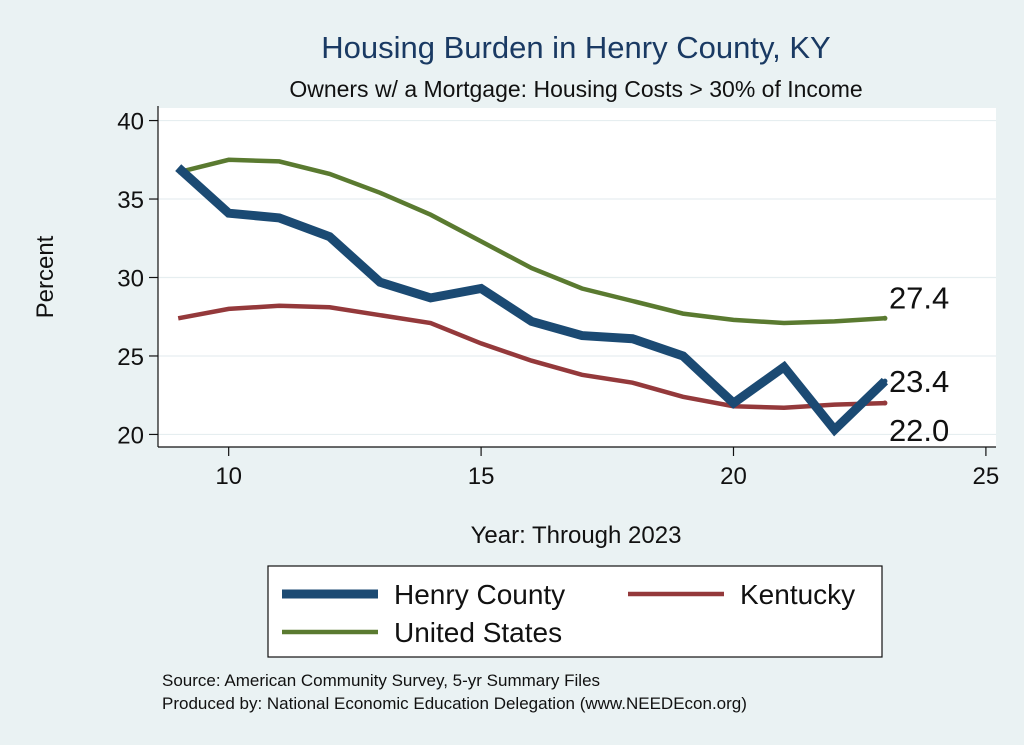 This screenshot has width=1024, height=745. What do you see at coordinates (479, 594) in the screenshot?
I see `legend-label-henry-county: Henry County` at bounding box center [479, 594].